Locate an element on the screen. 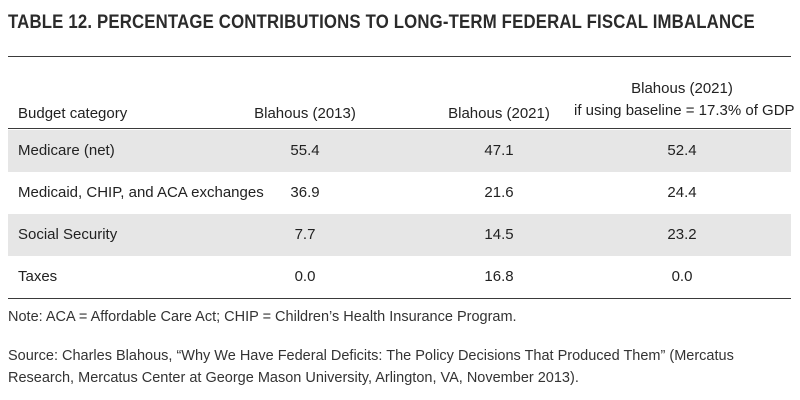  header-col3-line2: if using baseline = 17.3% of GDP is located at coordinates (684, 110).